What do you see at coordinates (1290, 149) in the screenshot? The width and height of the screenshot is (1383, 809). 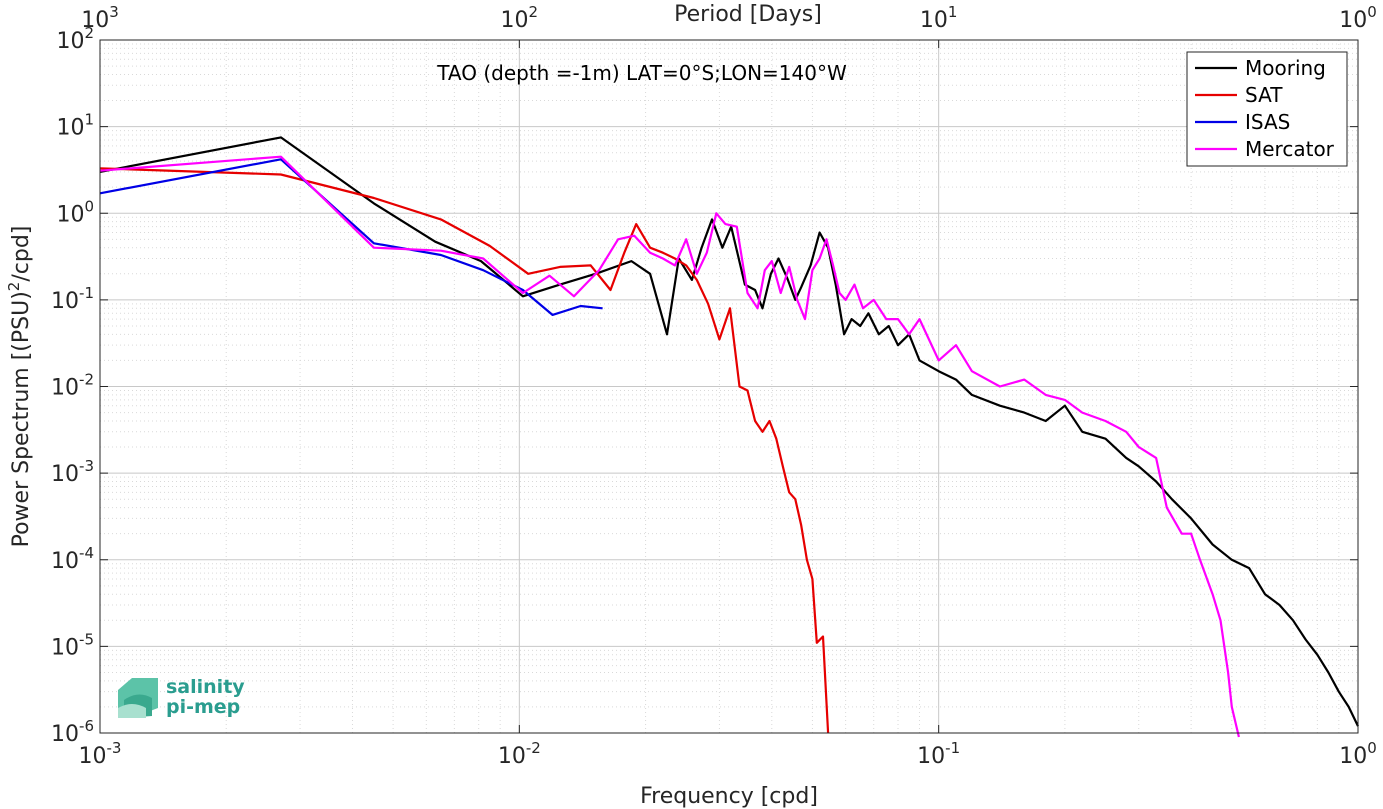 I see `legend-label-mercator: Mercator` at bounding box center [1290, 149].